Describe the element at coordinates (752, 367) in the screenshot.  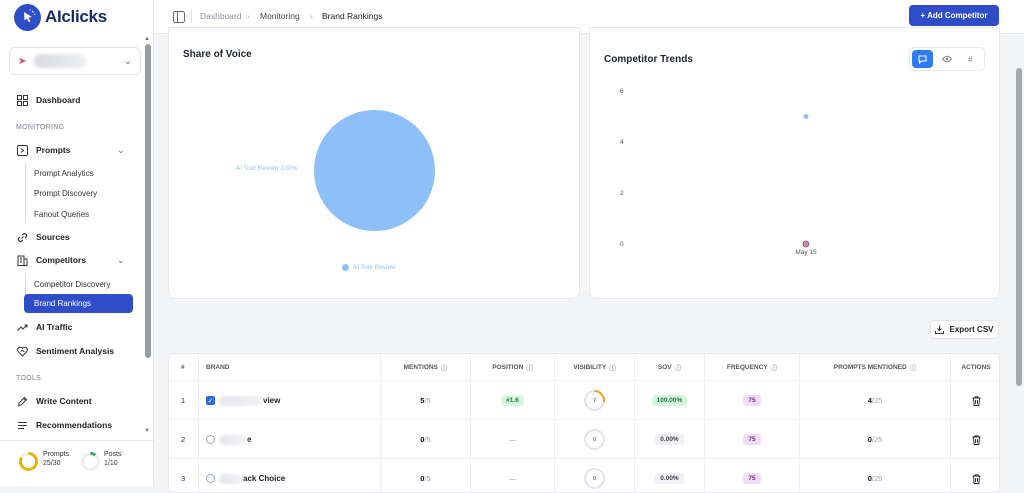
I see `col-header-frequency: FREQUENCY ⓘ` at that location.